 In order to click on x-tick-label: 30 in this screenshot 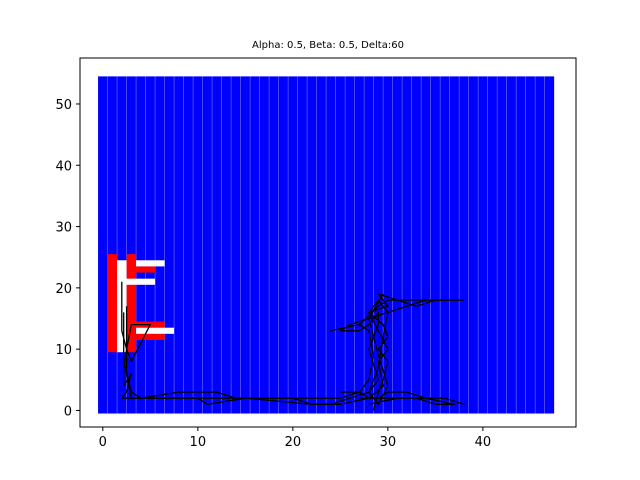, I will do `click(388, 442)`.